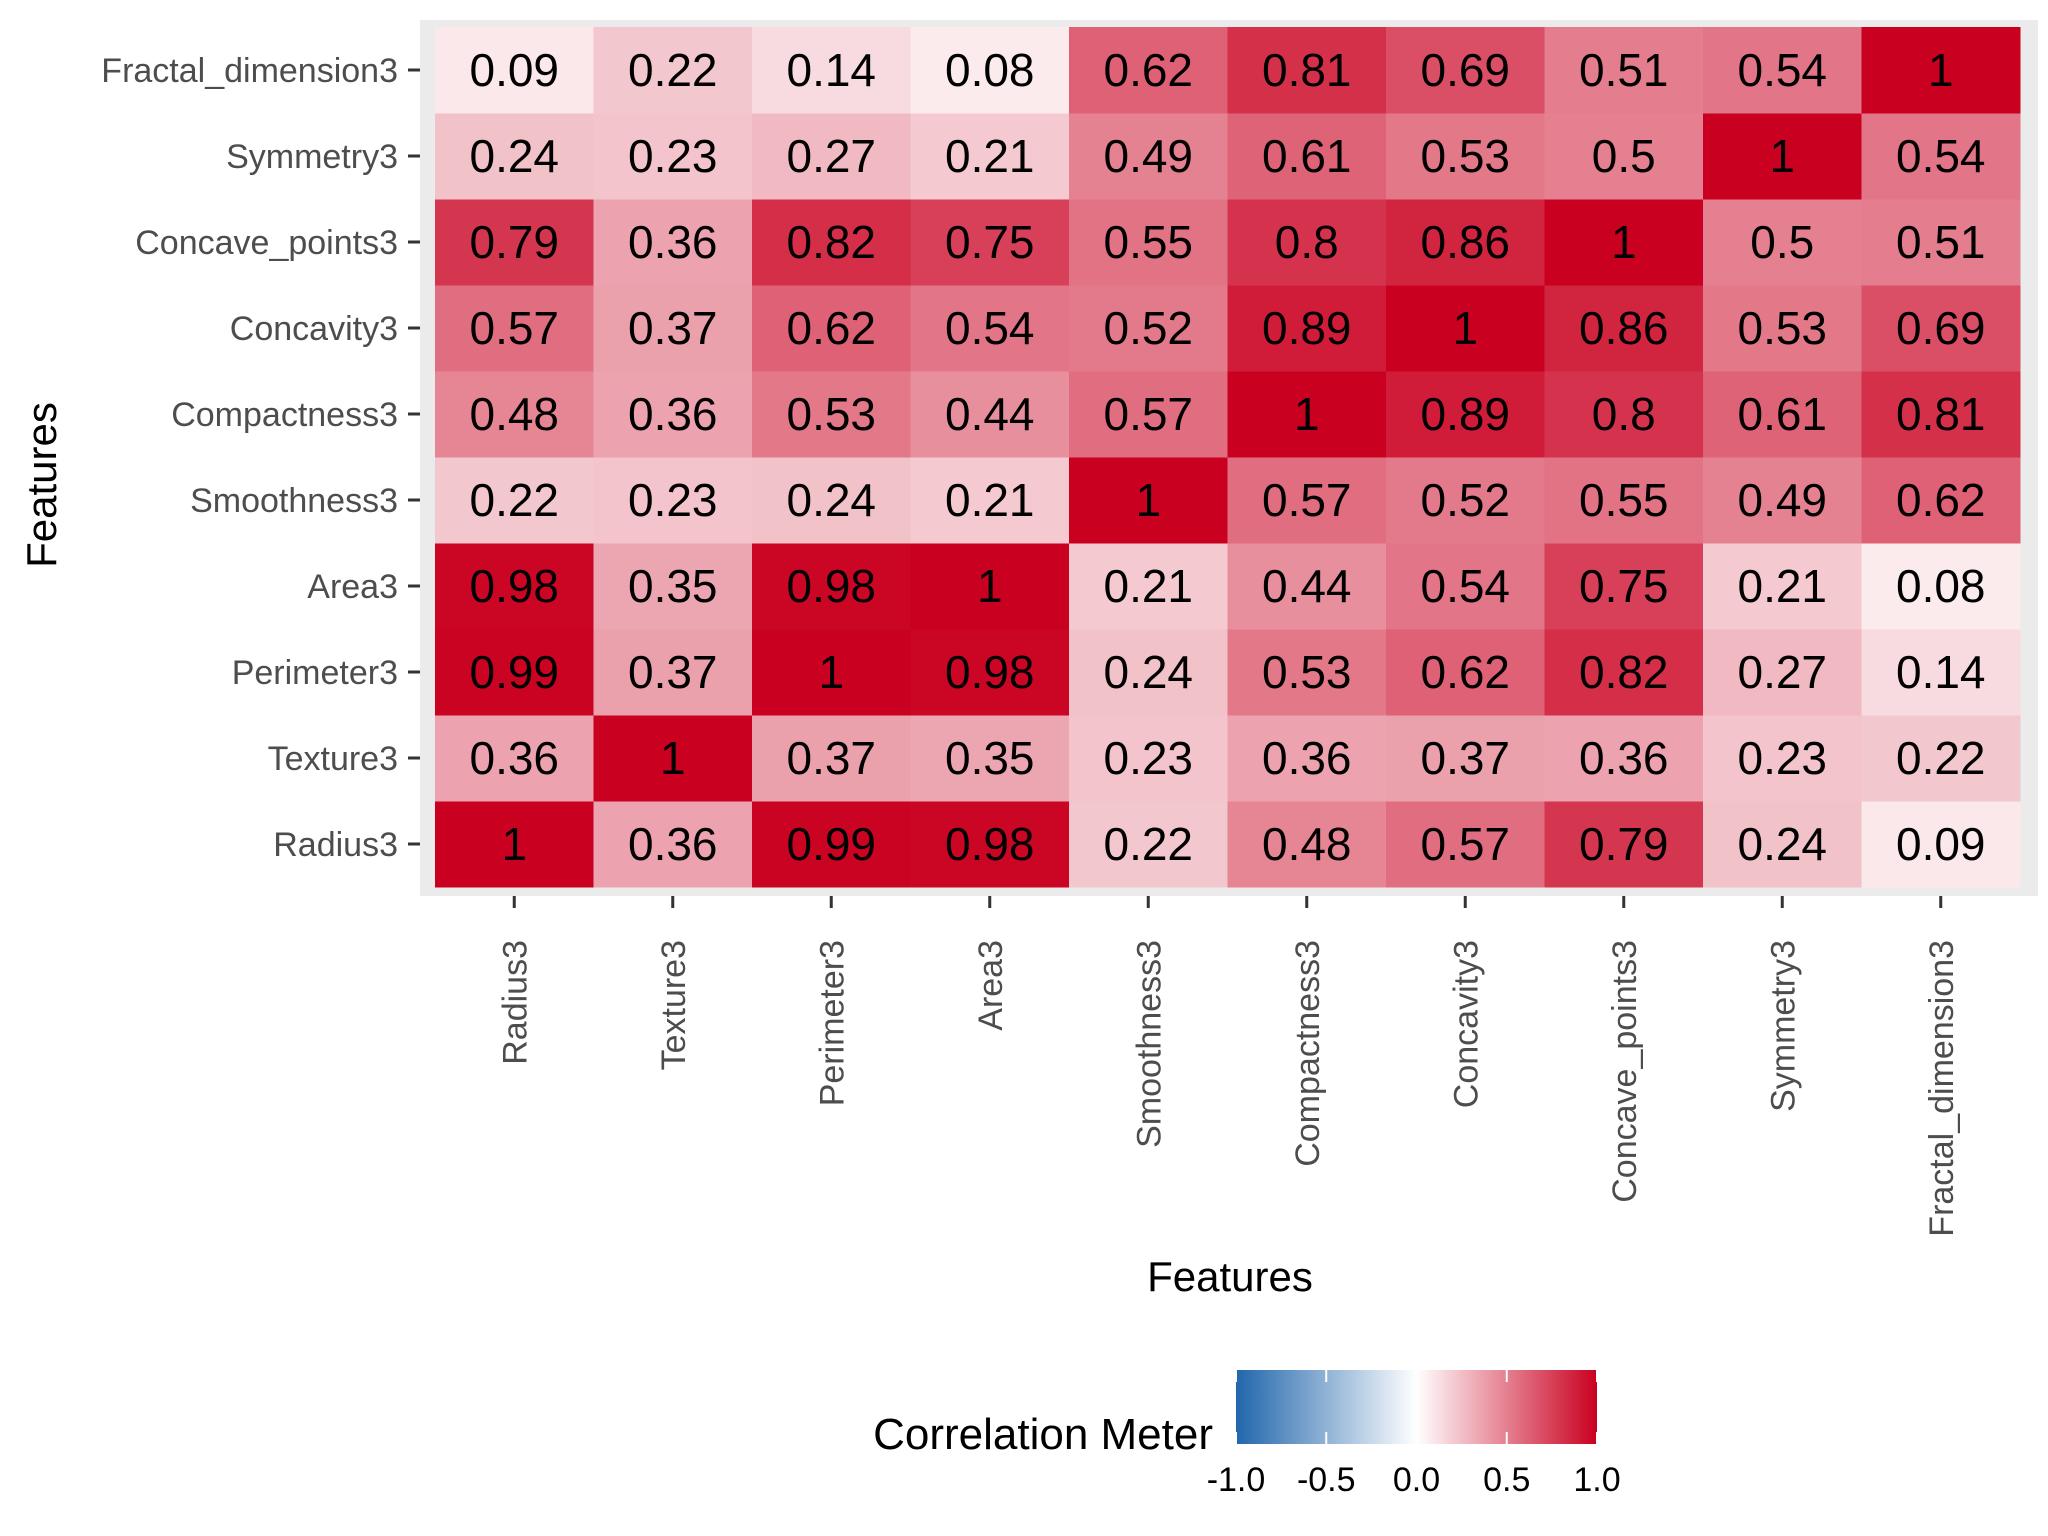 The image size is (2048, 1536). Describe the element at coordinates (1416, 1480) in the screenshot. I see `legend-tick-label: 0.0` at that location.